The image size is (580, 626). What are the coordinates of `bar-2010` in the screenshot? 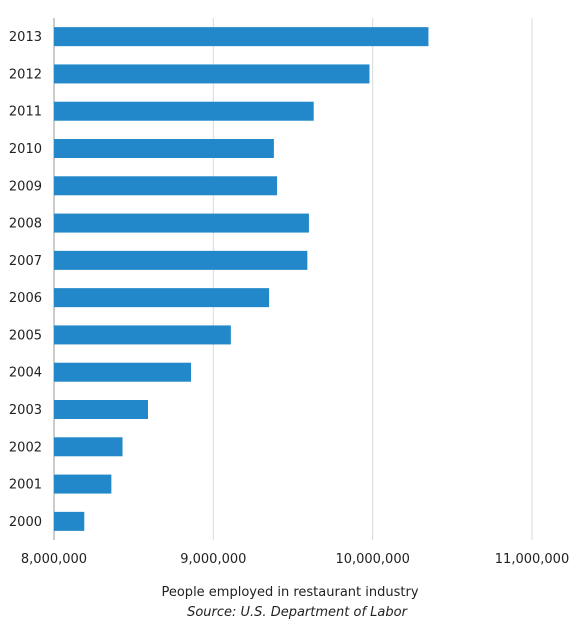 It's located at (164, 148).